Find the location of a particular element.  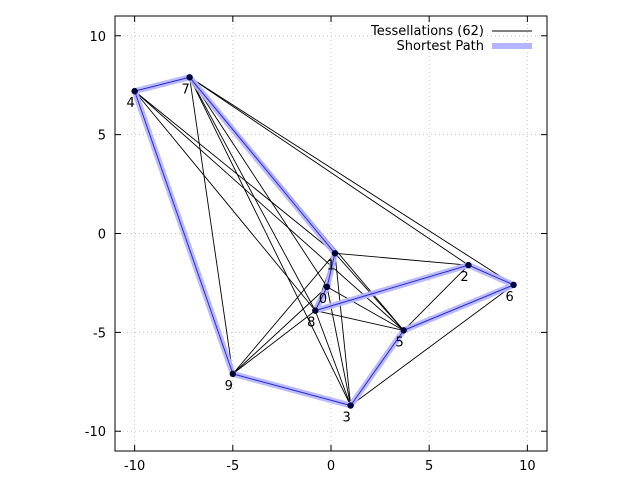

node-label: 4 is located at coordinates (130, 103).